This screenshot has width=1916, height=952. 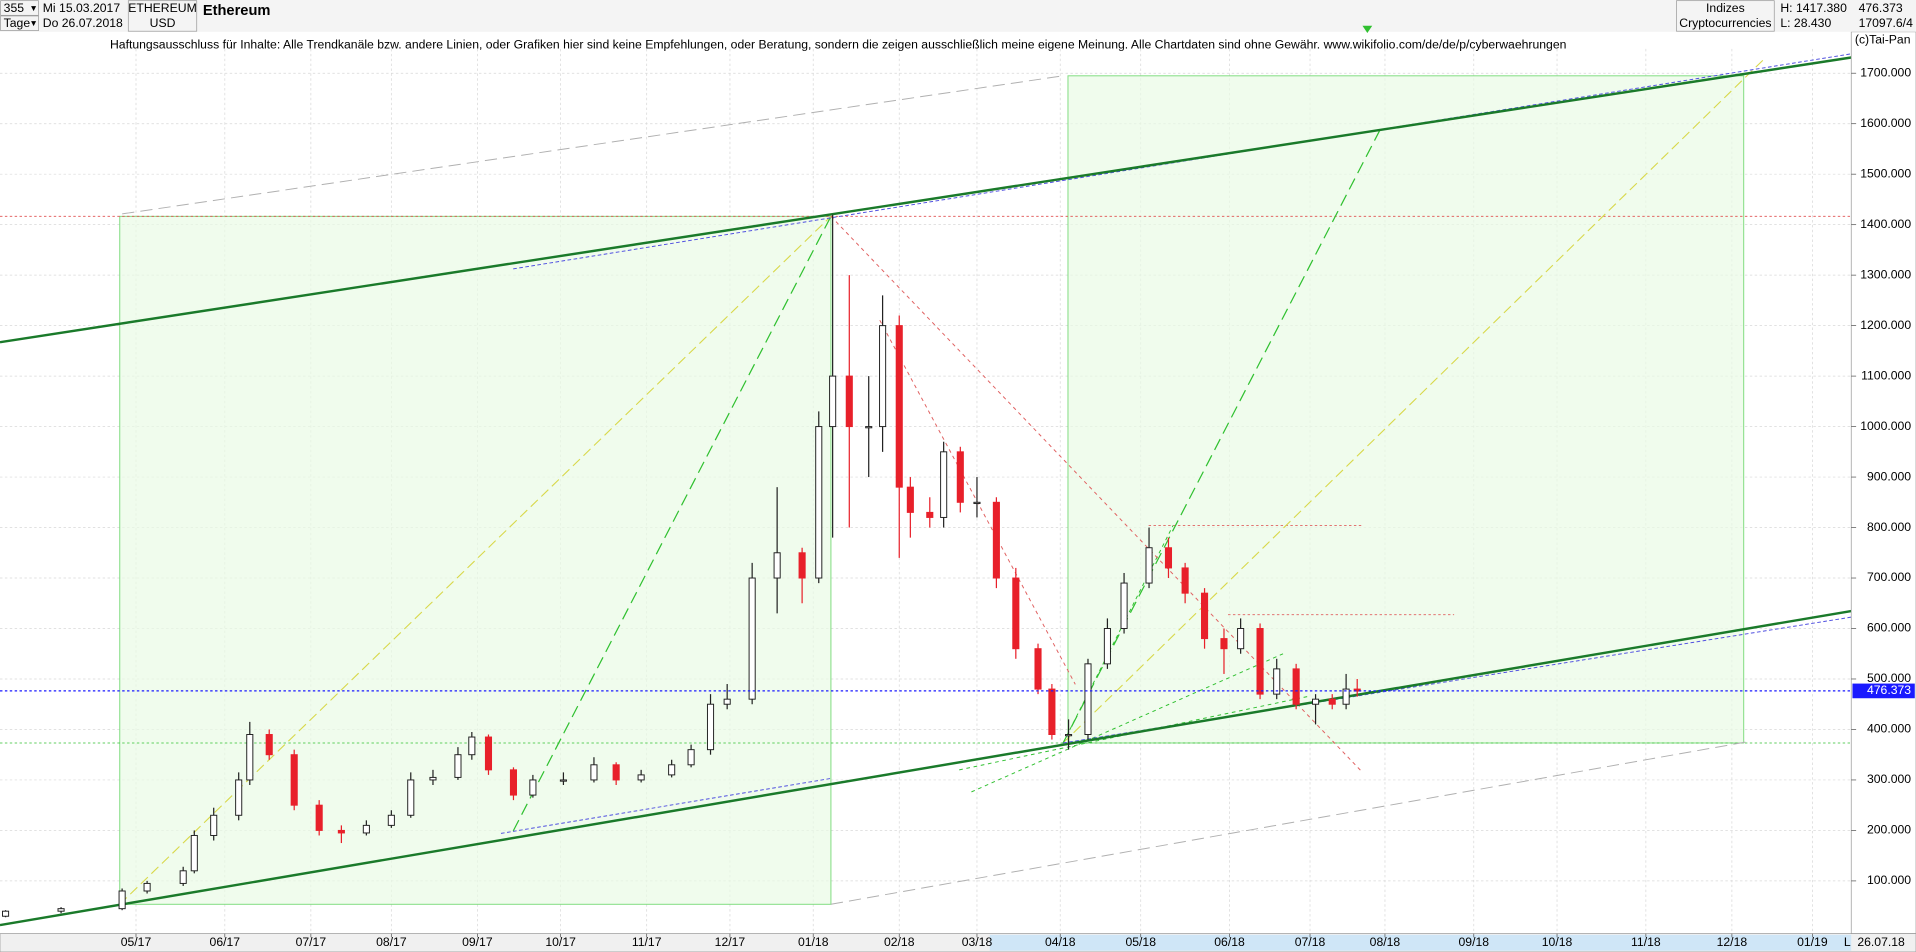 I want to click on y-tick-label: 500.000, so click(x=1889, y=678).